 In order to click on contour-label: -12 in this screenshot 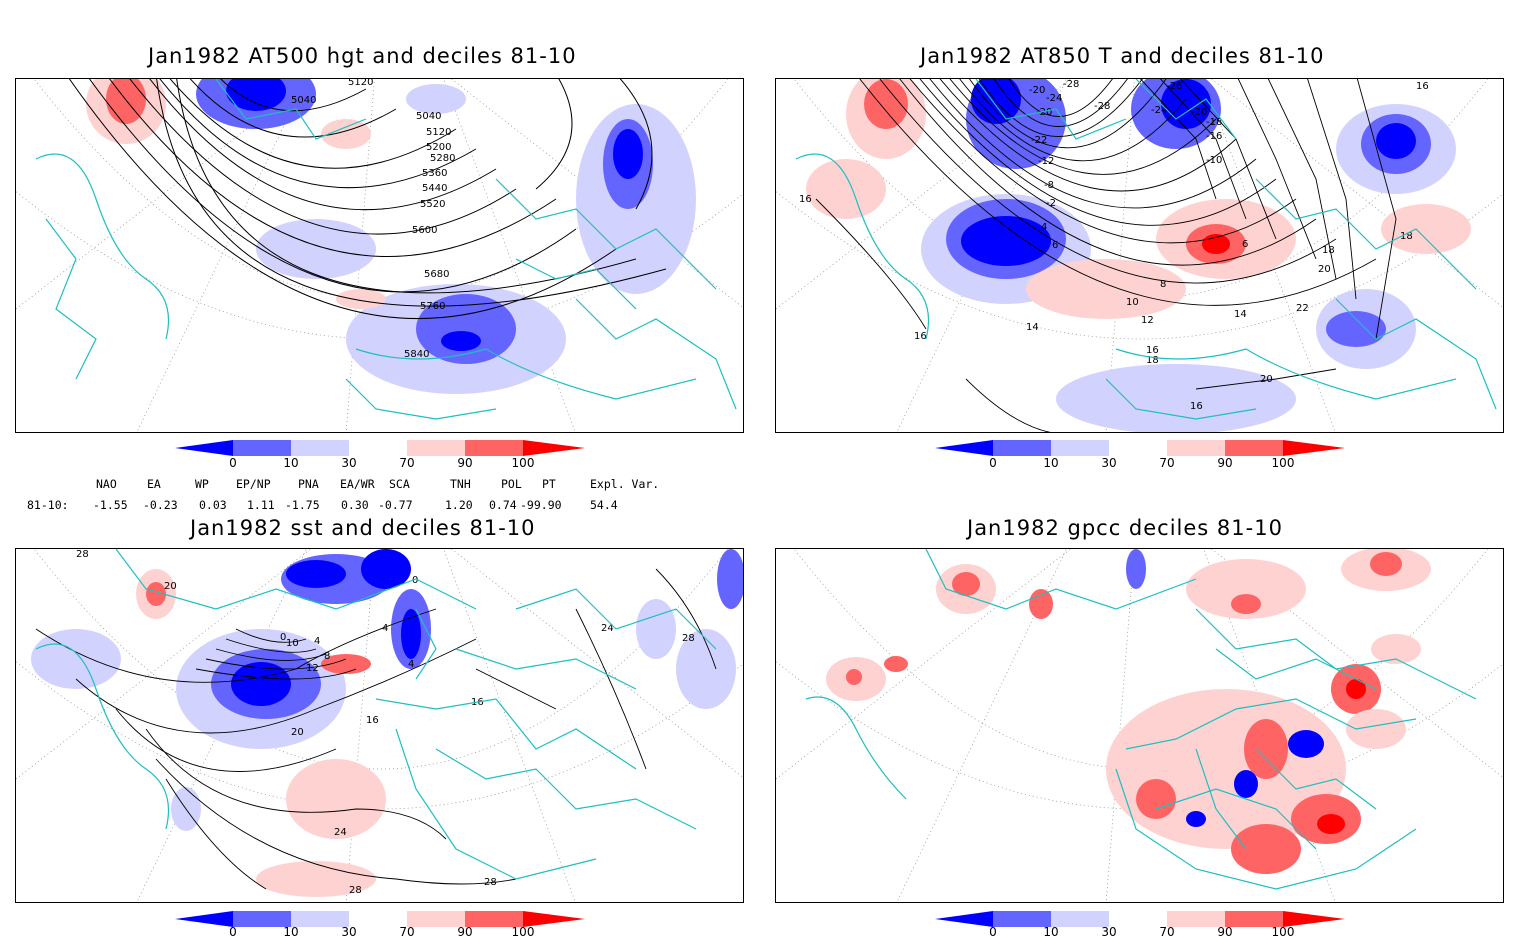, I will do `click(1046, 161)`.